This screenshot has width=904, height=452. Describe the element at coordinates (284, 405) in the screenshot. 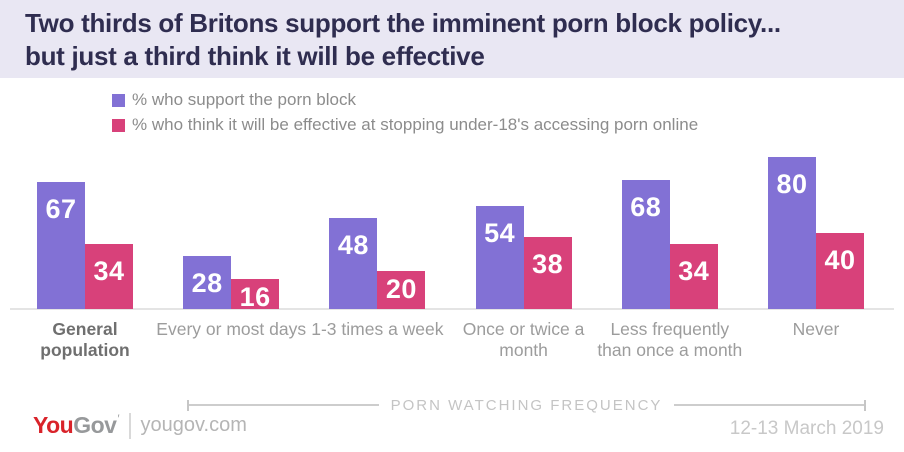

I see `bracket-left-line` at that location.